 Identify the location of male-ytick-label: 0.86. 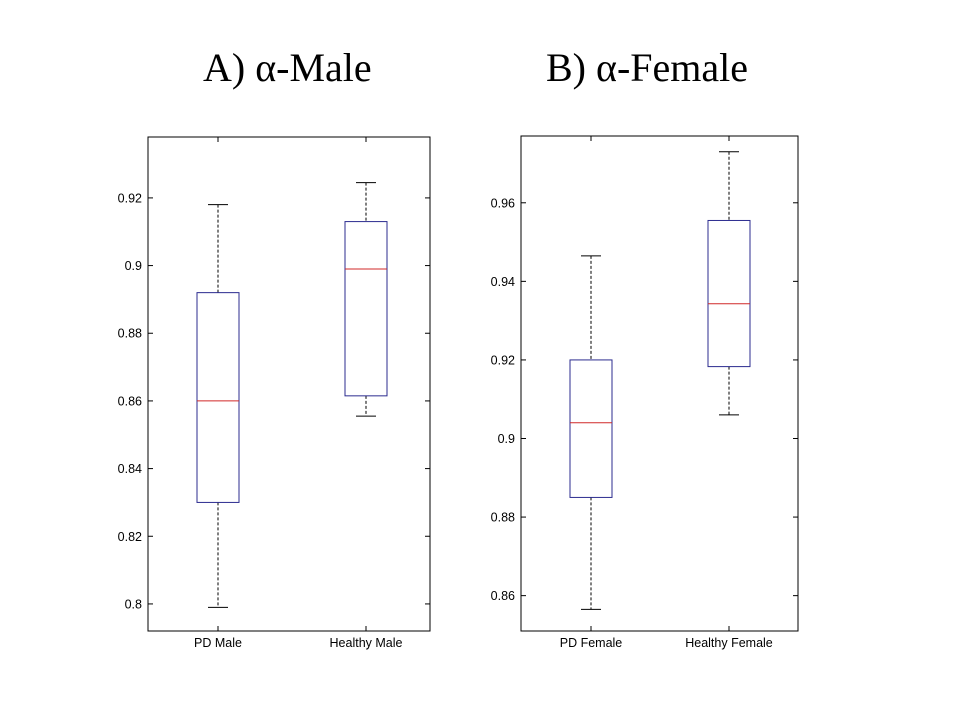
(130, 401).